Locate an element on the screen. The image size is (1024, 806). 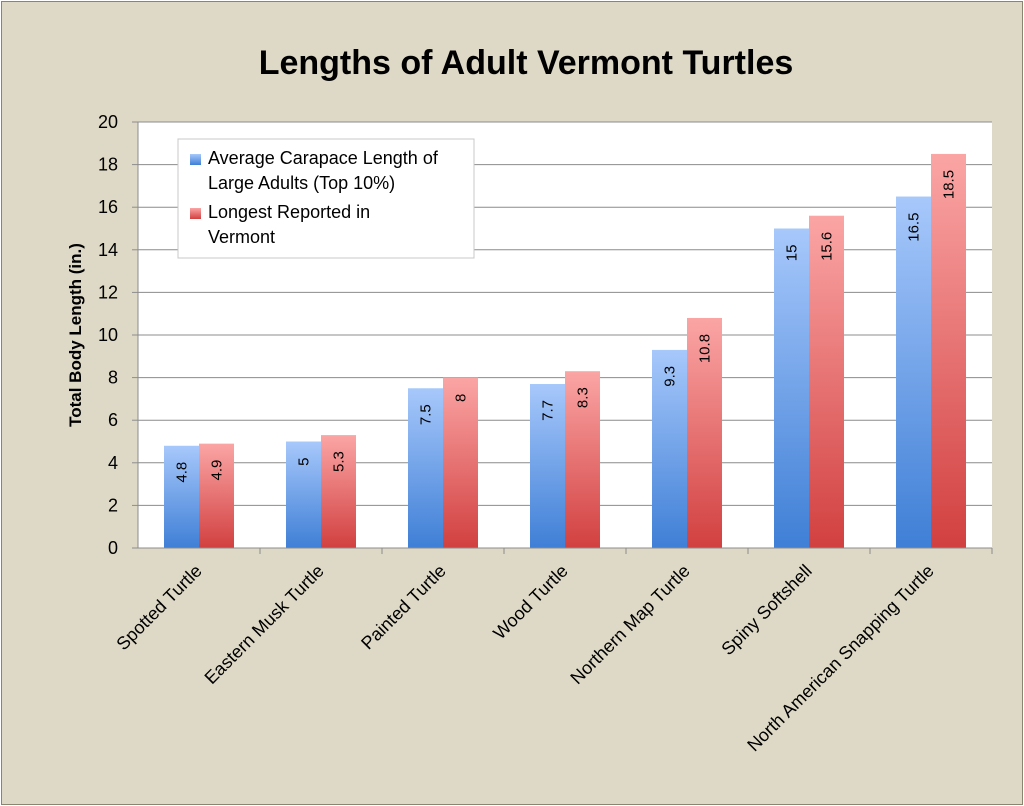
data-label: 16.5 is located at coordinates (914, 227).